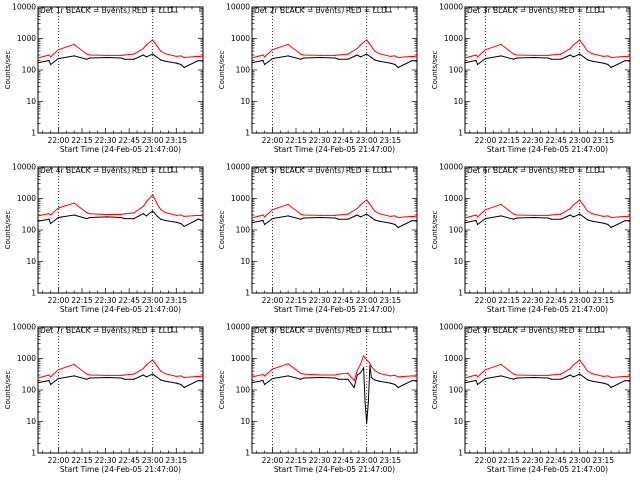  What do you see at coordinates (456, 70) in the screenshot?
I see `y-tick-label: 100` at bounding box center [456, 70].